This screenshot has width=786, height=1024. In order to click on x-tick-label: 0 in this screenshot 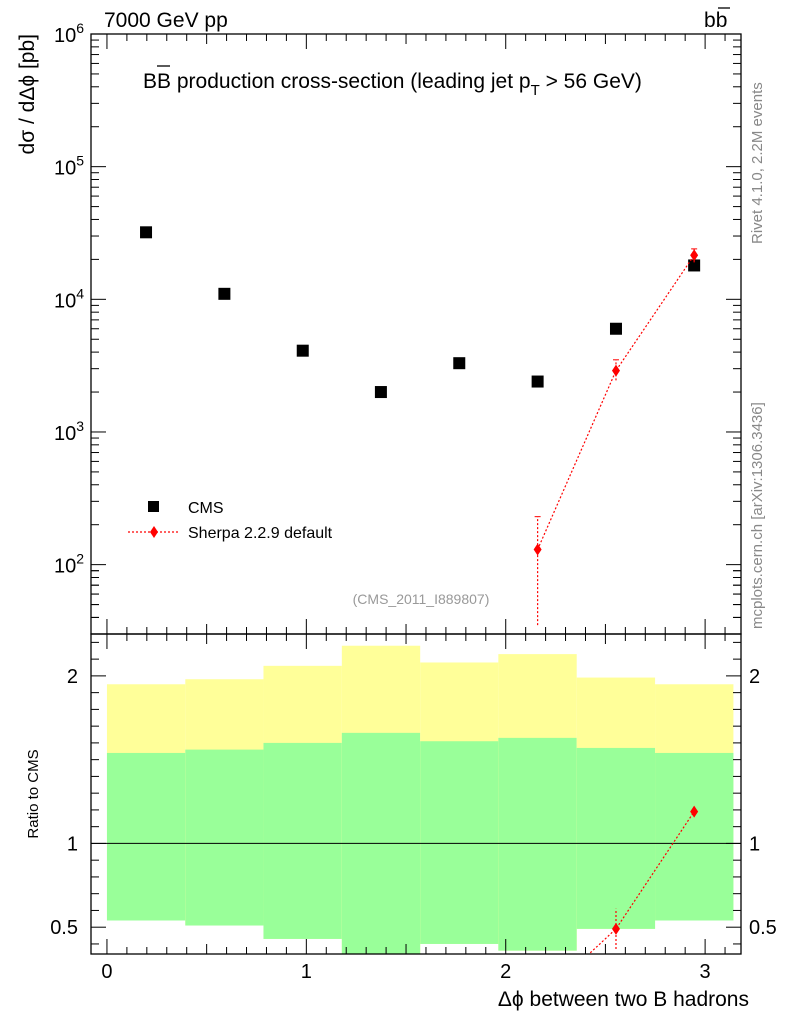, I will do `click(106, 972)`.